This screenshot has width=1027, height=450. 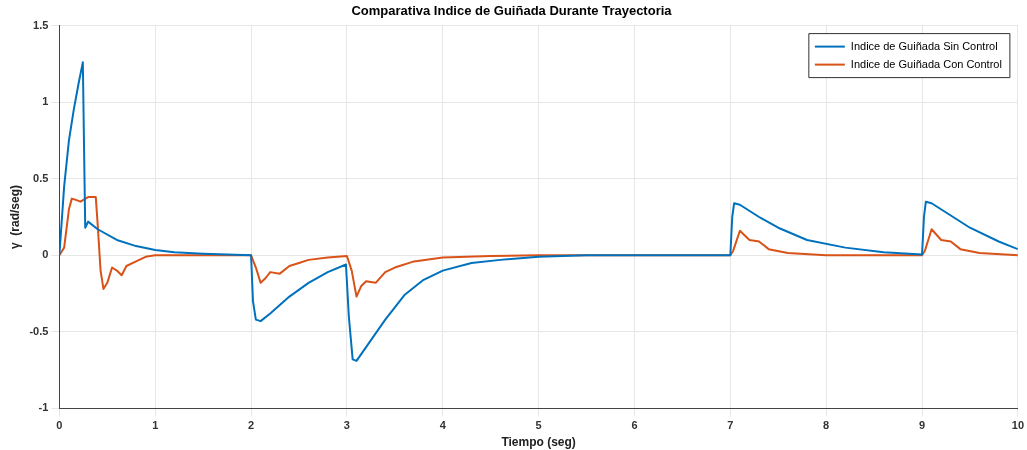 What do you see at coordinates (443, 425) in the screenshot?
I see `x-tick-label: 4` at bounding box center [443, 425].